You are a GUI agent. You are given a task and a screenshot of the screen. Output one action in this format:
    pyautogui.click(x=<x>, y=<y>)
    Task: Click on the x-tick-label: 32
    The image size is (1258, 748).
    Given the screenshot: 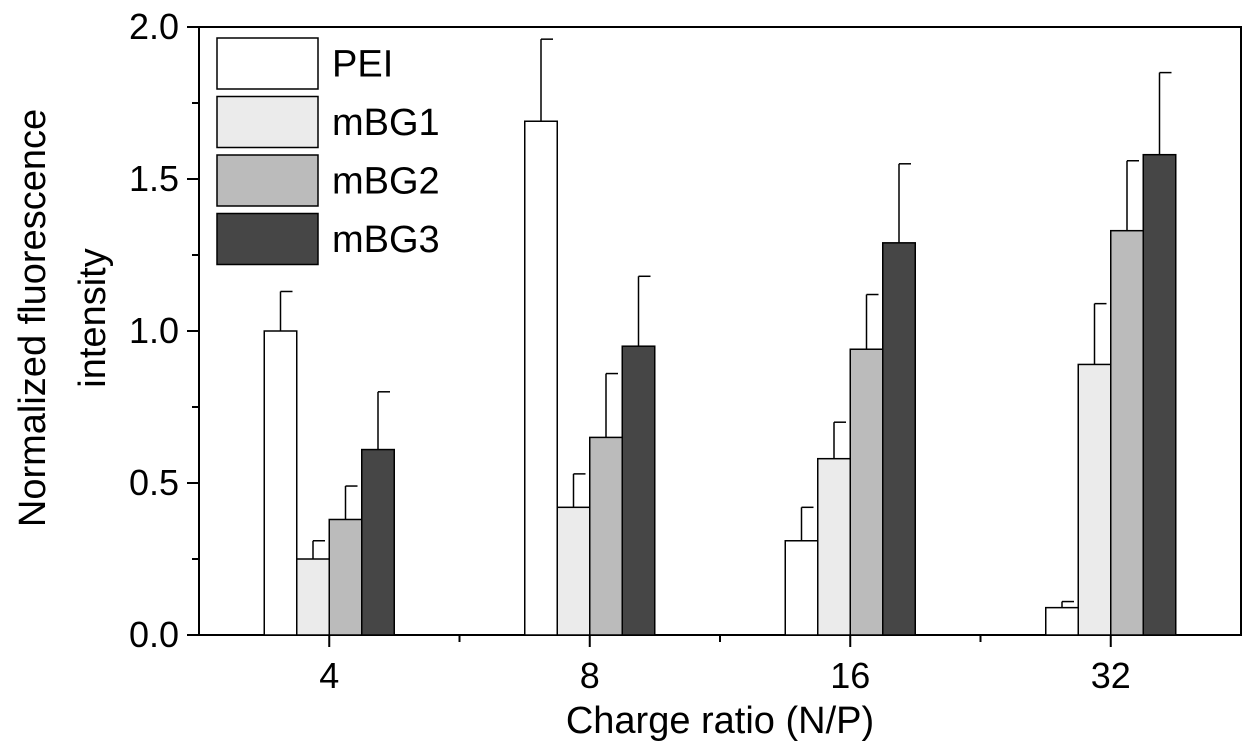 What is the action you would take?
    pyautogui.click(x=1111, y=675)
    